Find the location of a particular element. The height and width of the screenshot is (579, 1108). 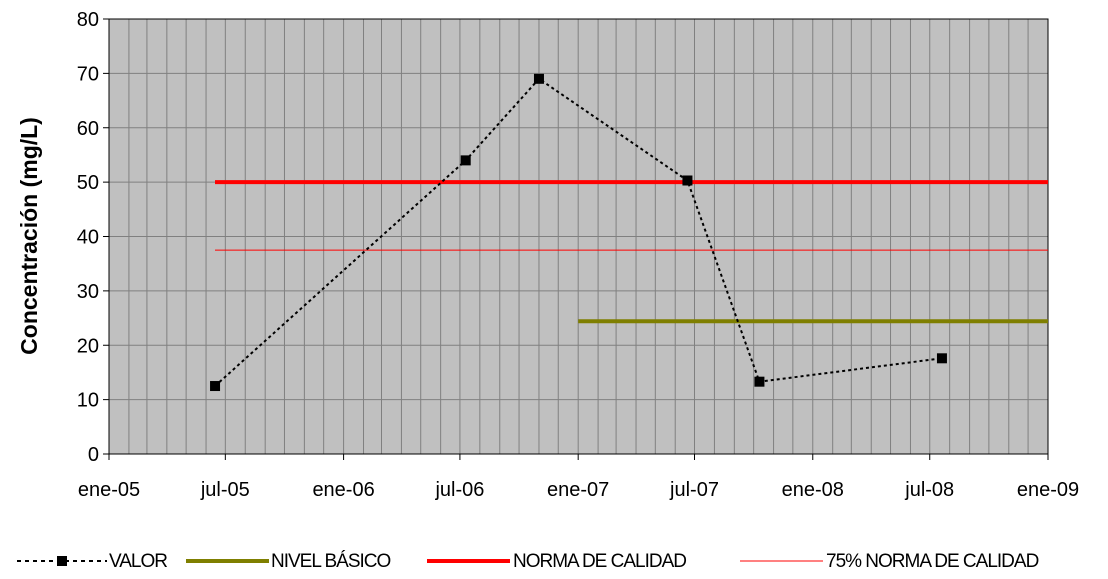

y-tick-label: 50 is located at coordinates (88, 183).